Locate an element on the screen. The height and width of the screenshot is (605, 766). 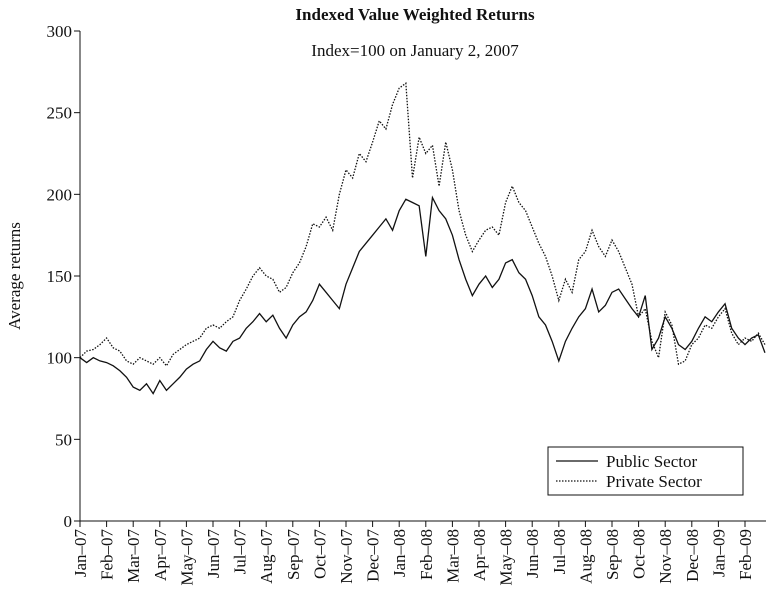
x-tick-label: Jun–08 is located at coordinates (532, 553).